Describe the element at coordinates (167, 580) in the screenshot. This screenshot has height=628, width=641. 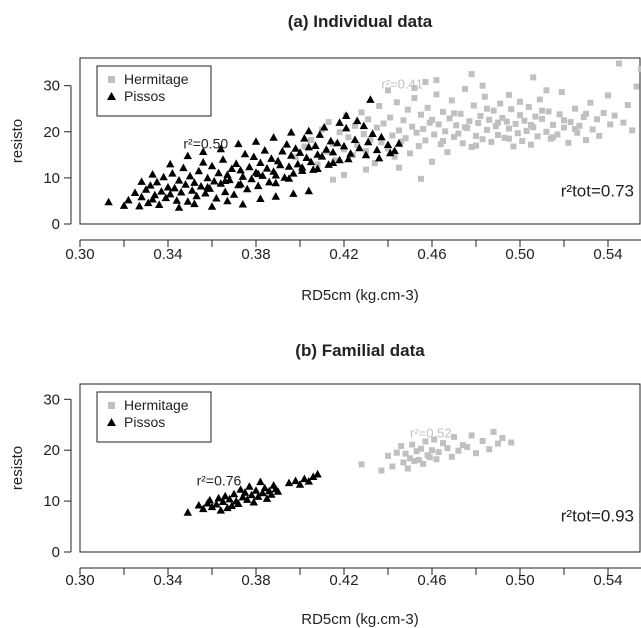
I see `x-tick-label: 0.34` at that location.